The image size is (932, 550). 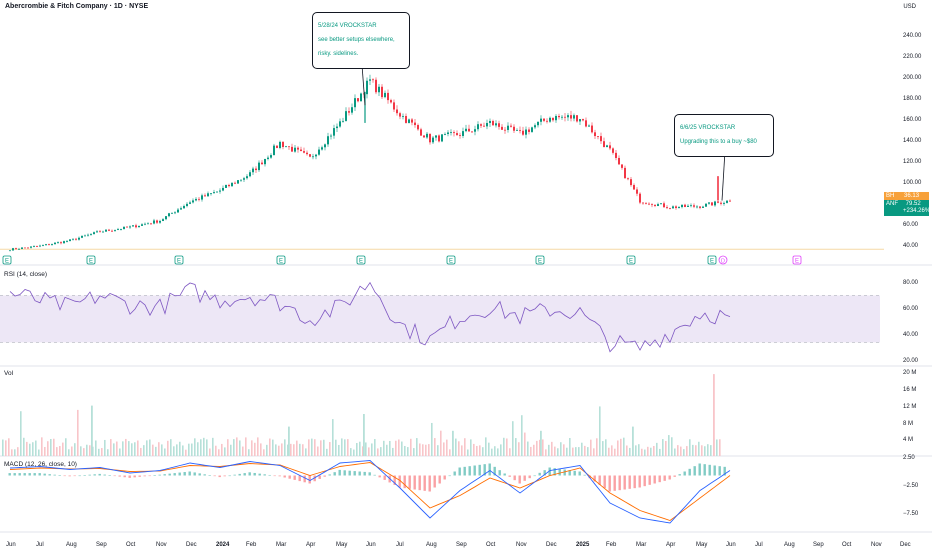 What do you see at coordinates (723, 260) in the screenshot?
I see `dividend-marker` at bounding box center [723, 260].